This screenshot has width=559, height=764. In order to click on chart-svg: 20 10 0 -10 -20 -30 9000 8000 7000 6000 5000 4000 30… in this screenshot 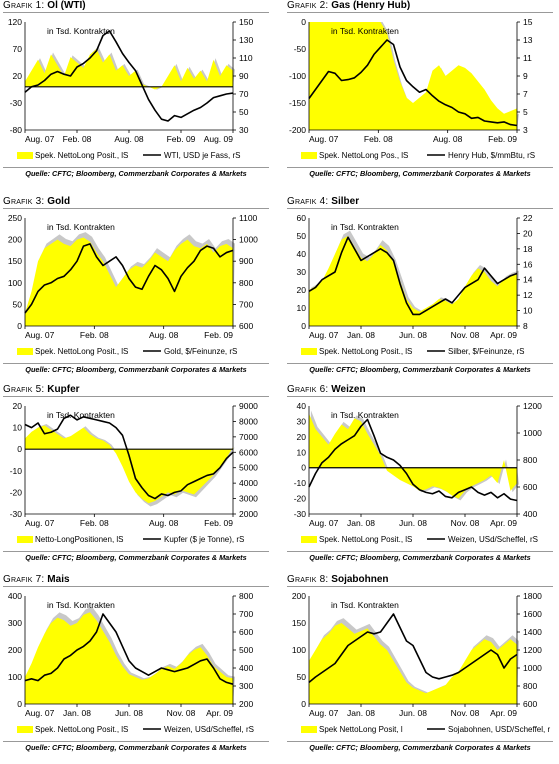, I will do `click(134, 472)`.